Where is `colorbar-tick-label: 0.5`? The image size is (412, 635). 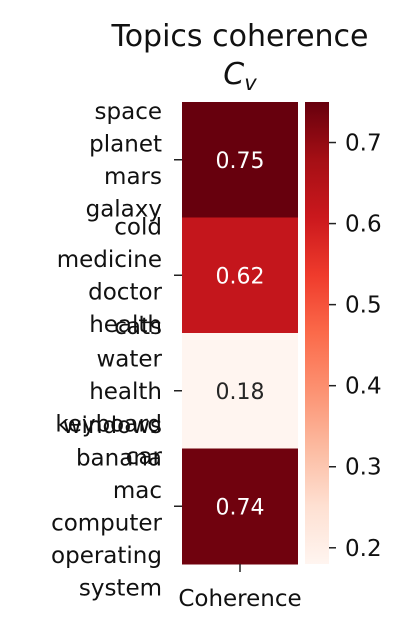 colorbar-tick-label: 0.5 is located at coordinates (363, 306).